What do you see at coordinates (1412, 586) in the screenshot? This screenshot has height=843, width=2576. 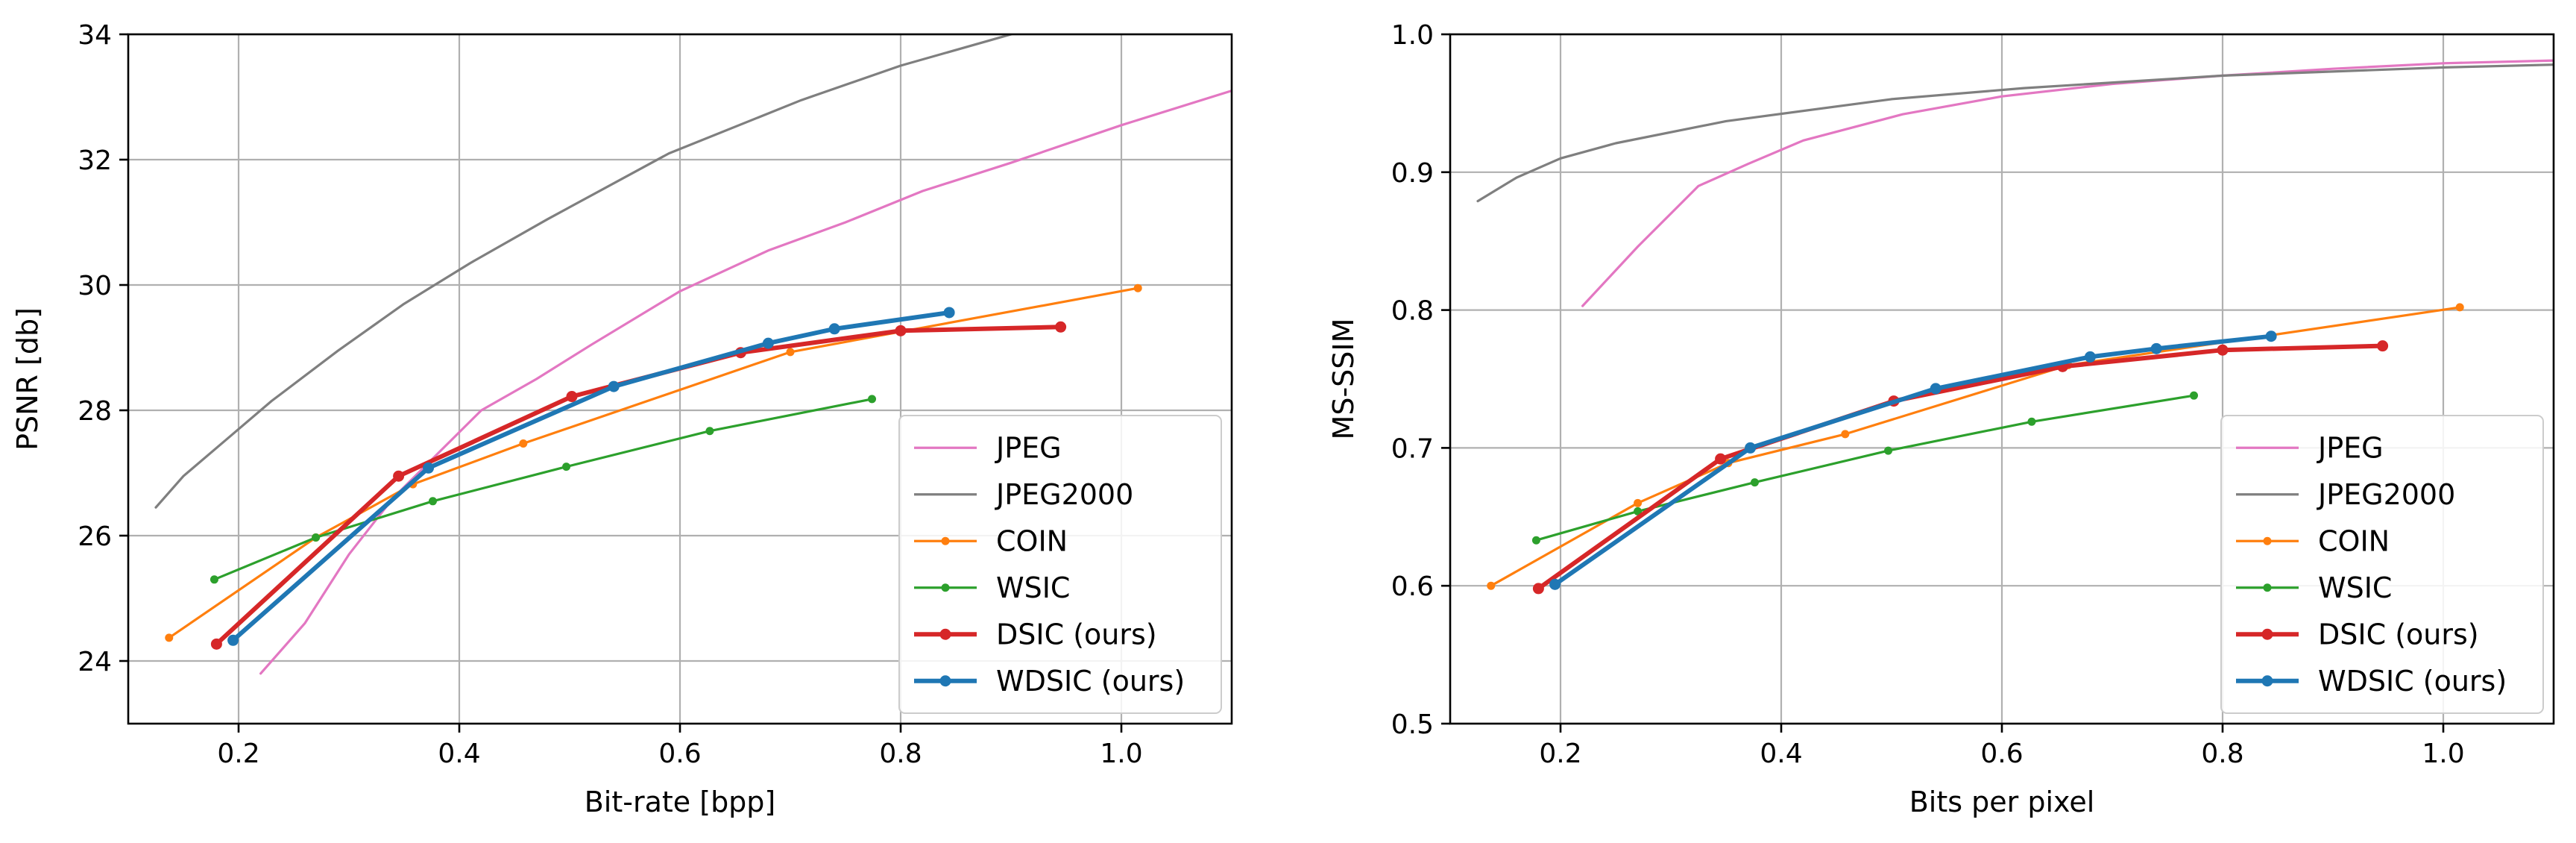 I see `y-tick-label: 0.6` at bounding box center [1412, 586].